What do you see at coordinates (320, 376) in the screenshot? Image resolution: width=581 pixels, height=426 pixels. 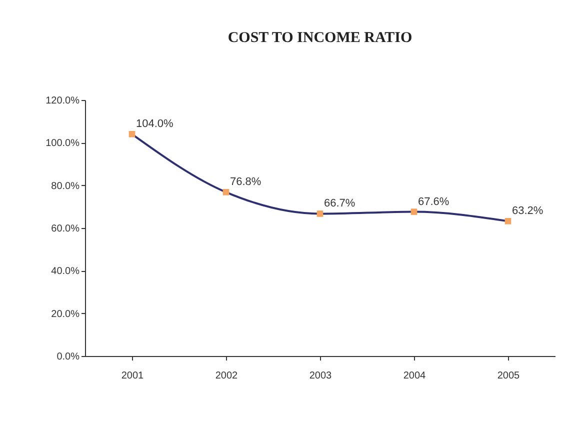 I see `x-tick-label: 2003` at bounding box center [320, 376].